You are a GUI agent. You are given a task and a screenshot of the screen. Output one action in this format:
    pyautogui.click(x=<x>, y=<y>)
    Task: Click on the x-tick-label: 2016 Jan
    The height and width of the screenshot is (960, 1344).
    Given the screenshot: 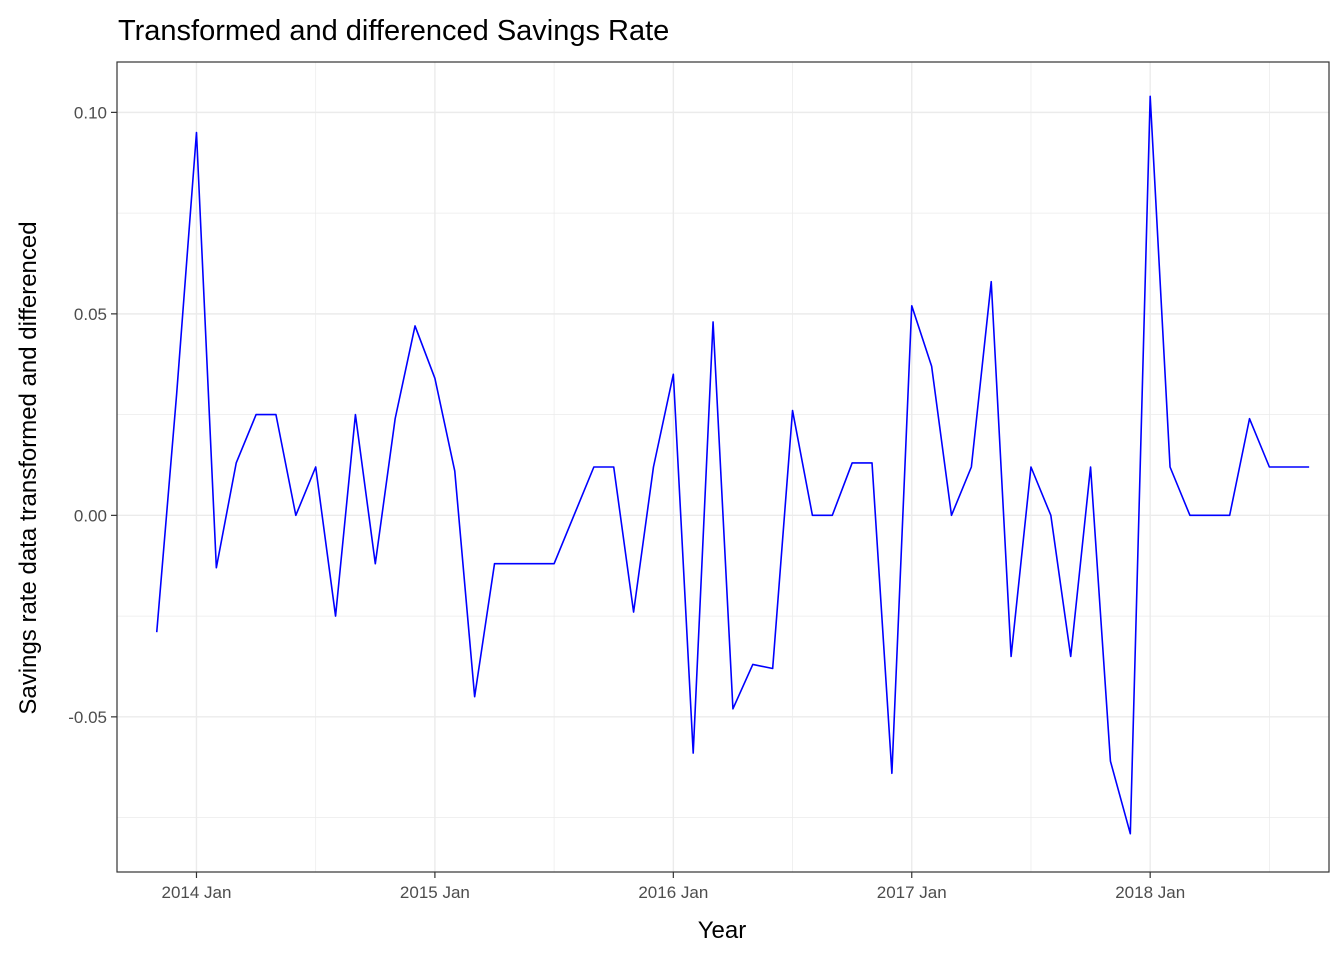 What is the action you would take?
    pyautogui.click(x=673, y=892)
    